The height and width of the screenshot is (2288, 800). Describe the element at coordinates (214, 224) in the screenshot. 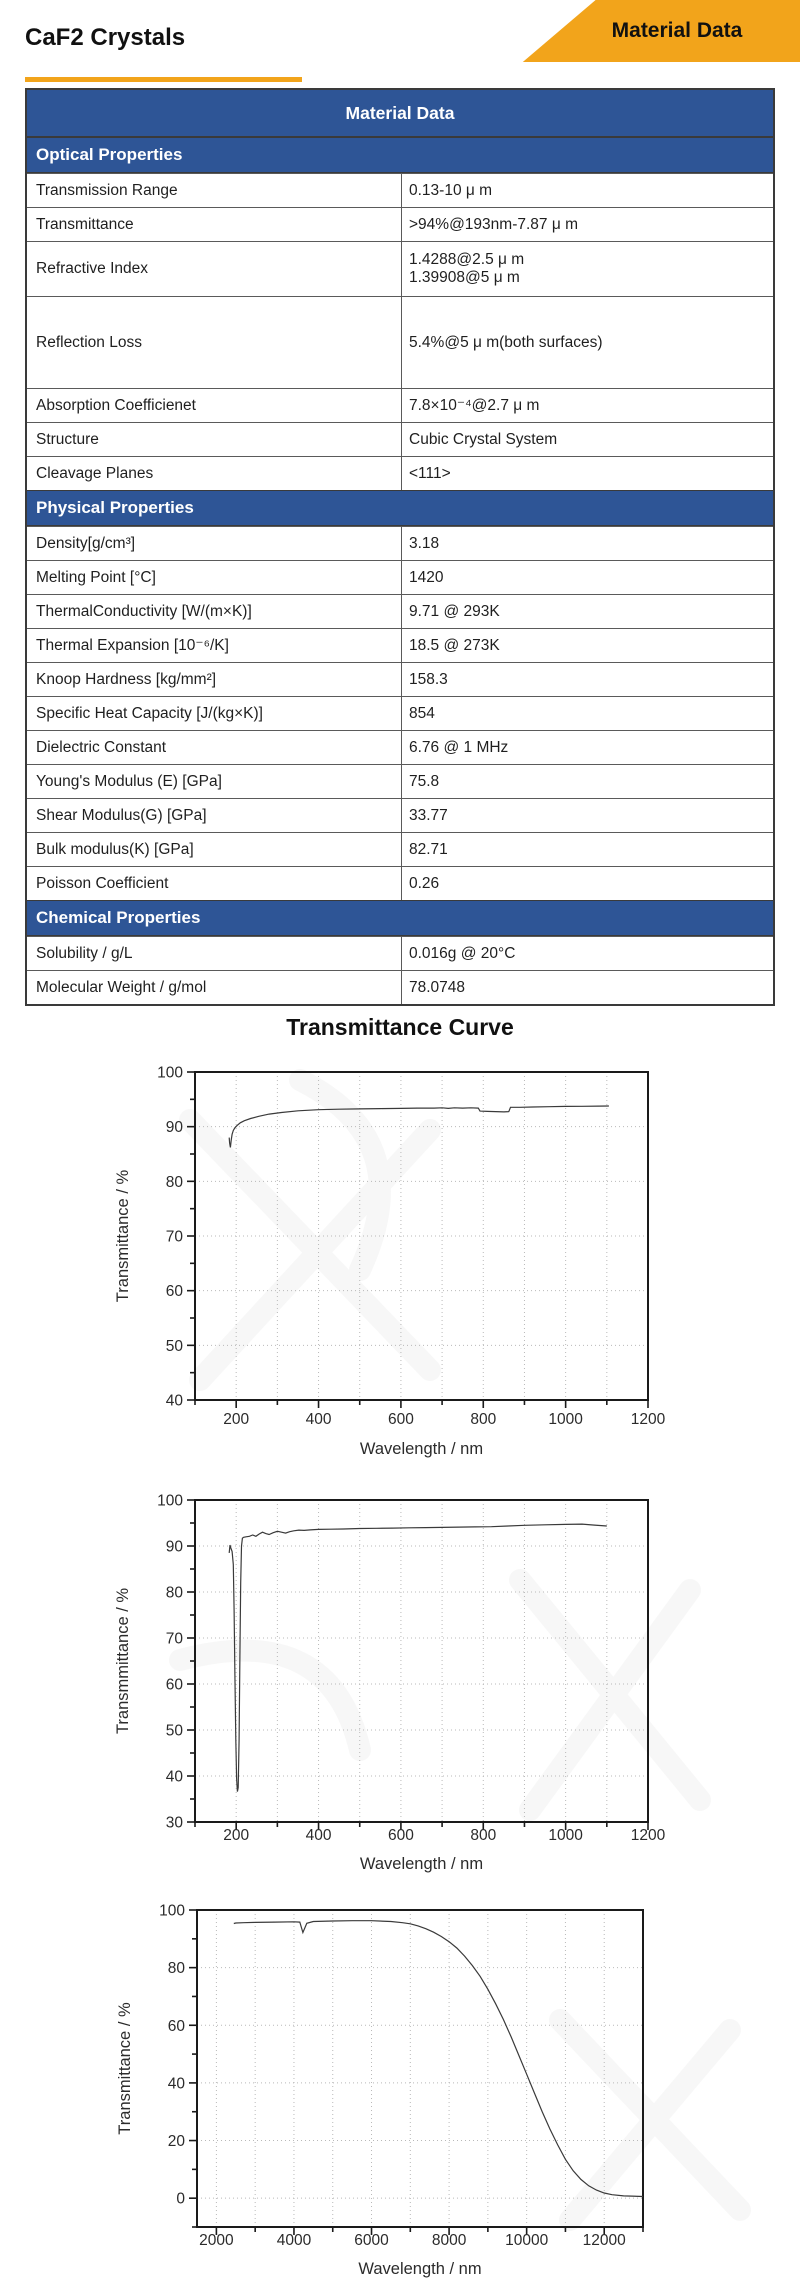

I see `row-label: Transmittance` at that location.